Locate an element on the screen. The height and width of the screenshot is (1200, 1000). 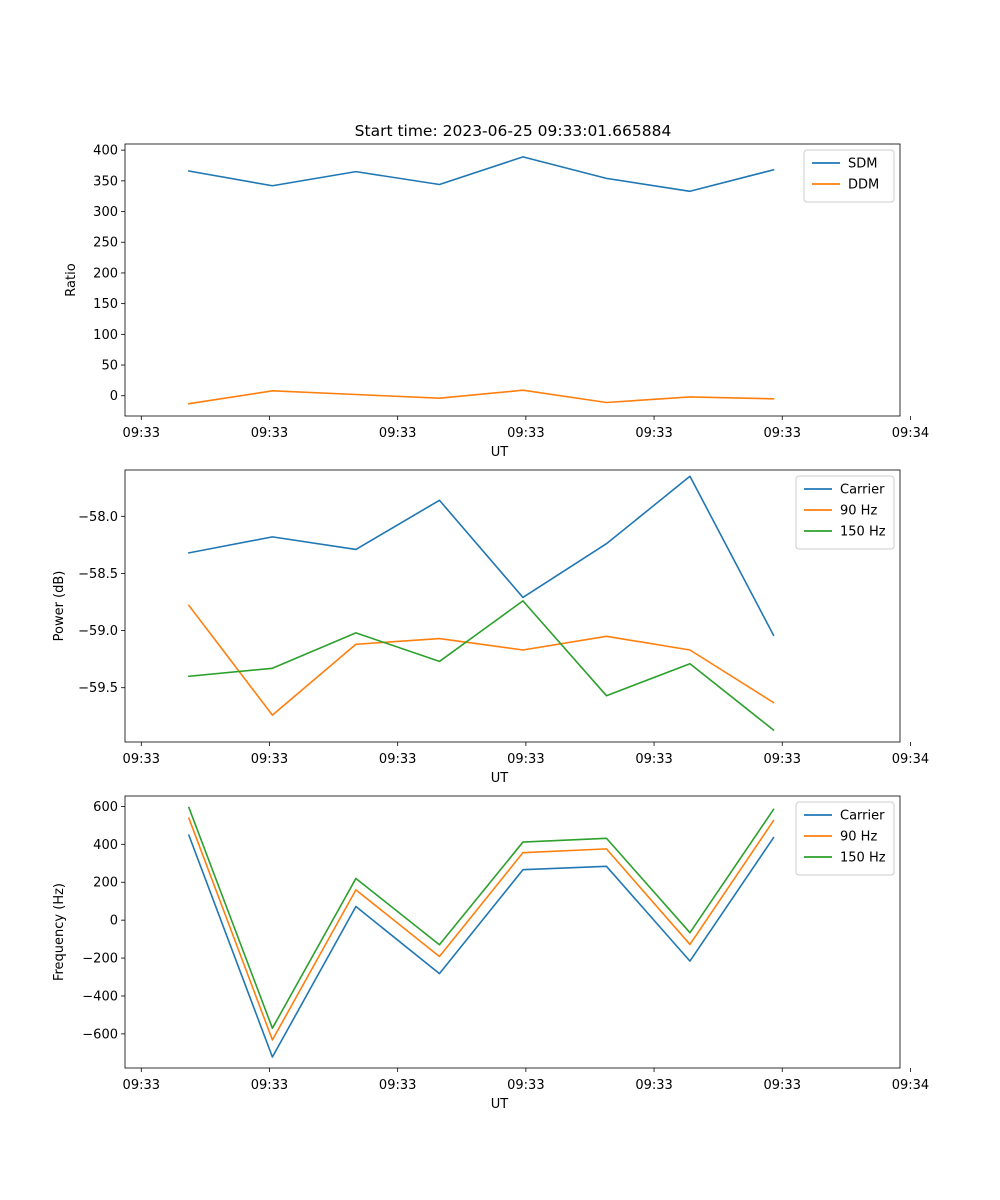
y-tick-label: 250 is located at coordinates (105, 243).